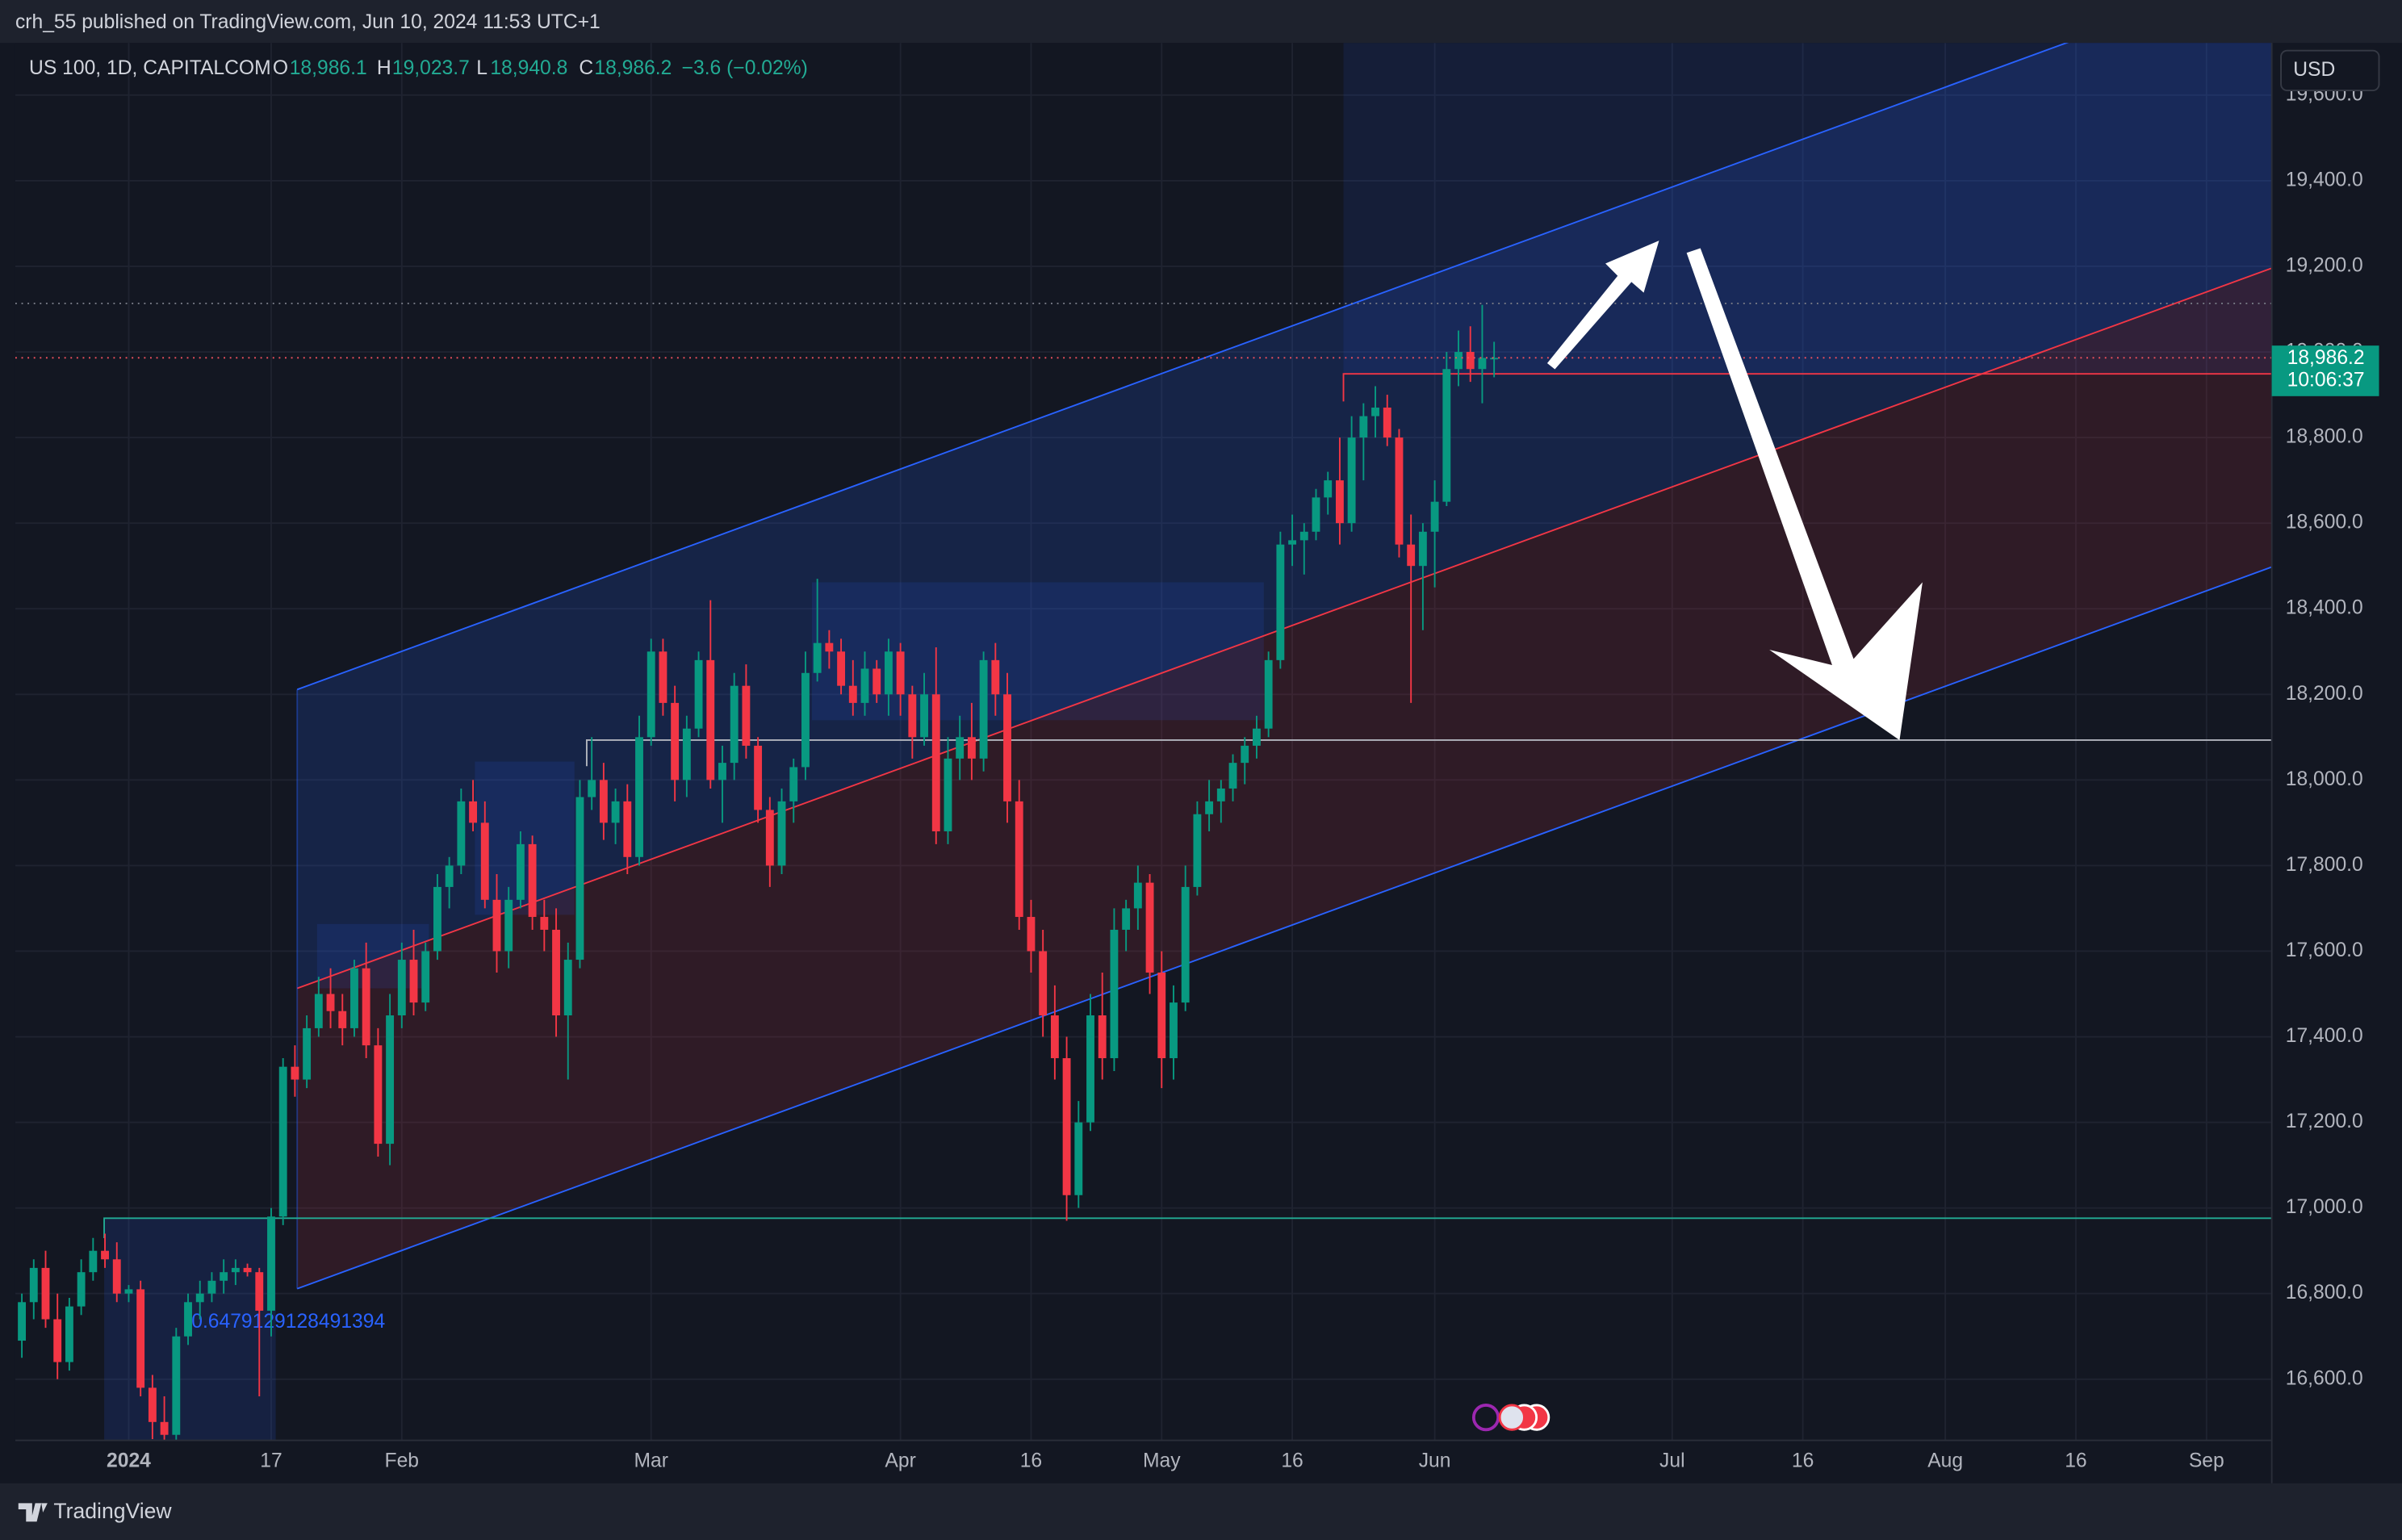 The height and width of the screenshot is (1540, 2402). Describe the element at coordinates (586, 68) in the screenshot. I see `ohlc-key: C` at that location.